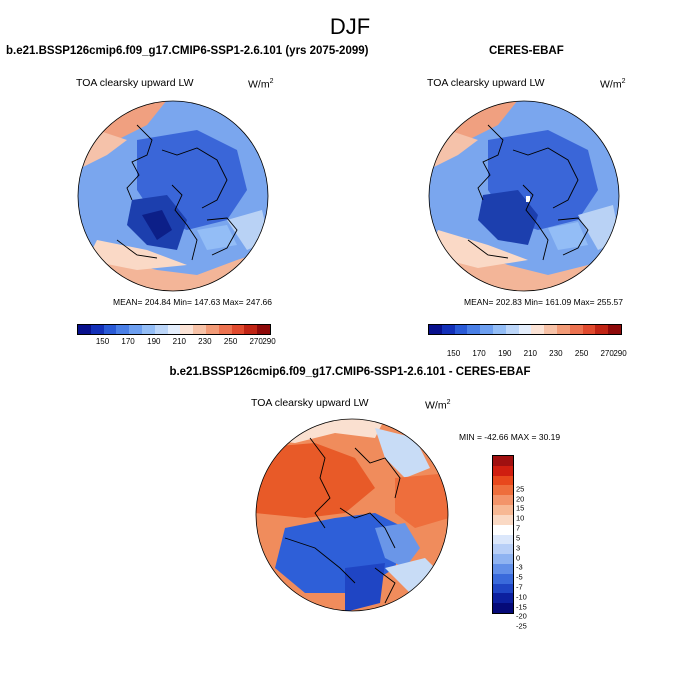 The height and width of the screenshot is (700, 700). What do you see at coordinates (524, 196) in the screenshot?
I see `obs-map` at bounding box center [524, 196].